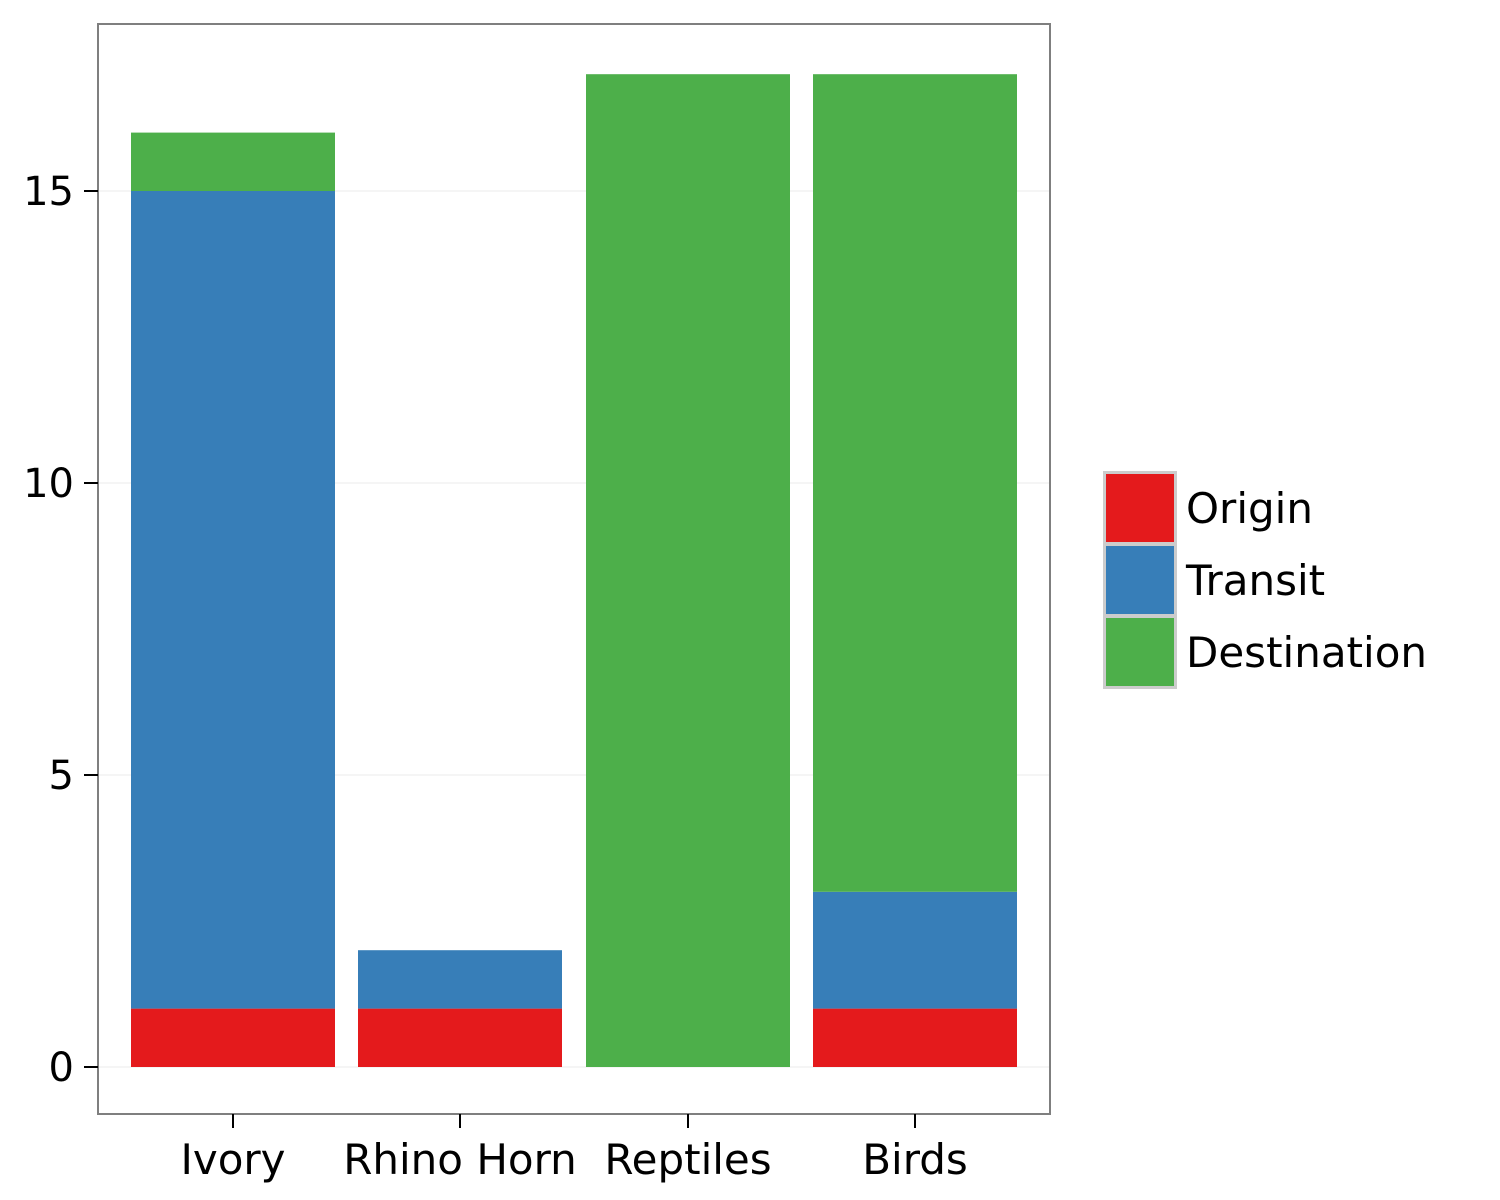 The image size is (1500, 1200). Describe the element at coordinates (233, 1037) in the screenshot. I see `bar-origin-ivory` at that location.